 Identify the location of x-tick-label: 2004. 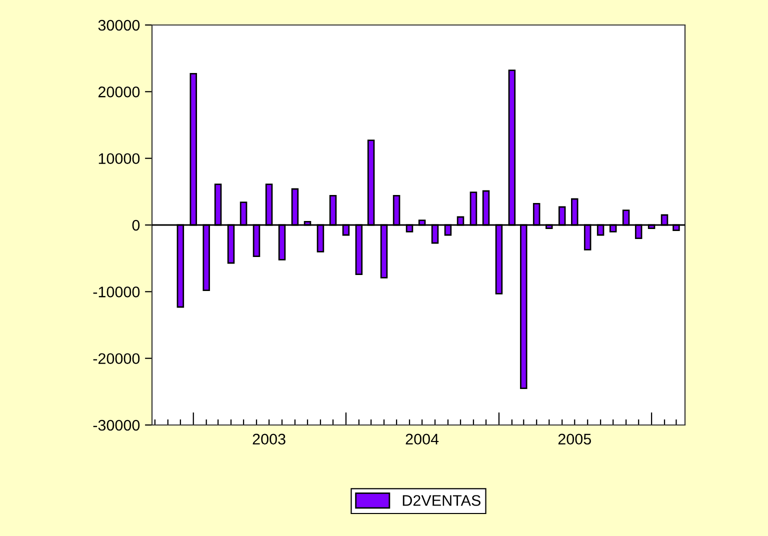
(422, 439).